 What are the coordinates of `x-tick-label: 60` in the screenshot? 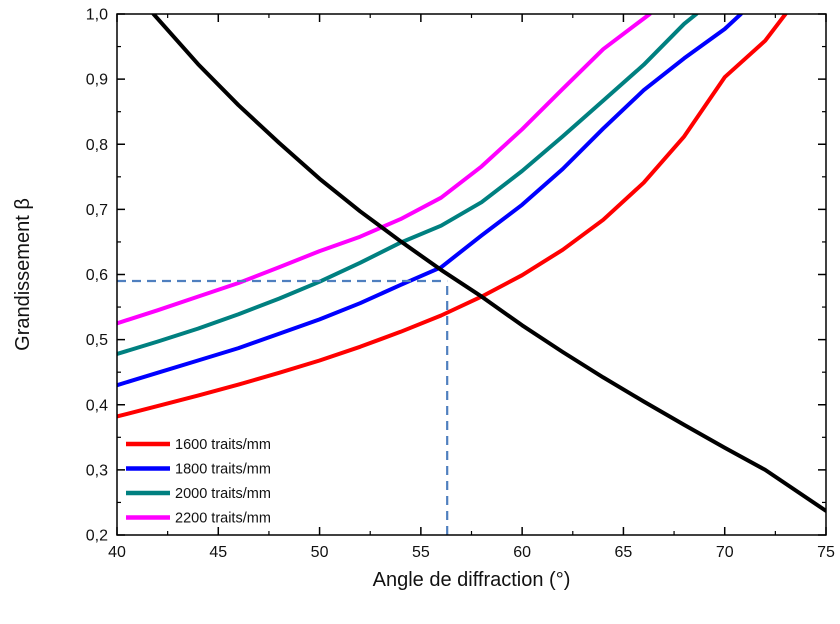 It's located at (522, 552).